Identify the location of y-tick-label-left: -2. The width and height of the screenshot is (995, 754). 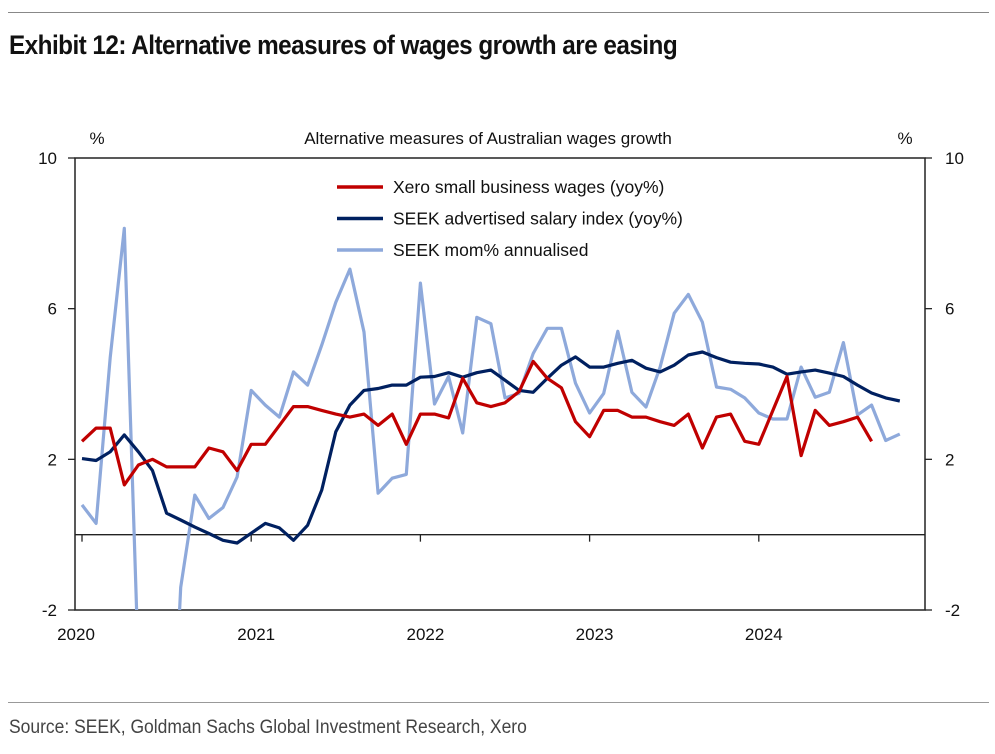
(49, 610).